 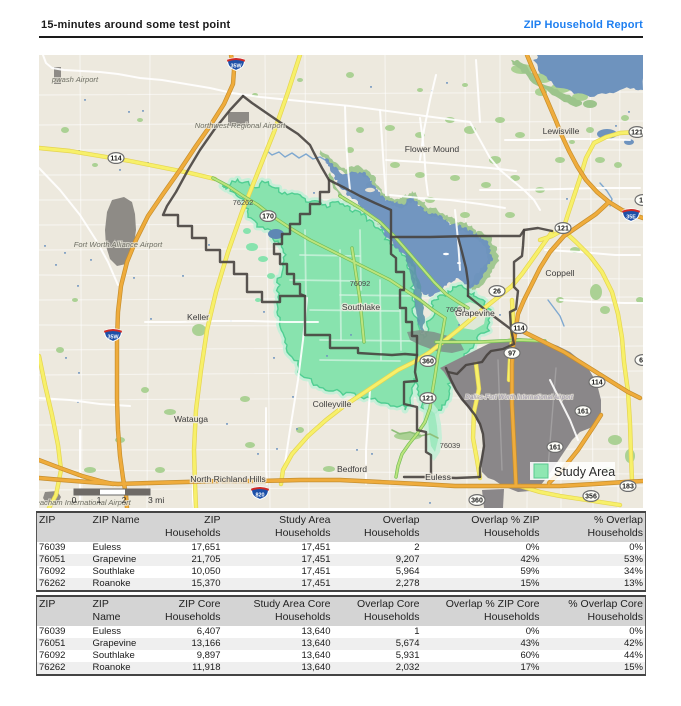 What do you see at coordinates (438, 477) in the screenshot?
I see `svg-text: Euless` at bounding box center [438, 477].